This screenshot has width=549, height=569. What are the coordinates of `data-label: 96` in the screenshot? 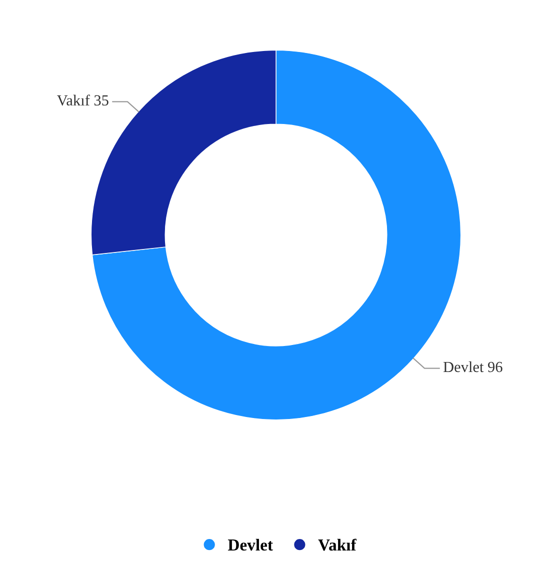 It's located at (495, 367).